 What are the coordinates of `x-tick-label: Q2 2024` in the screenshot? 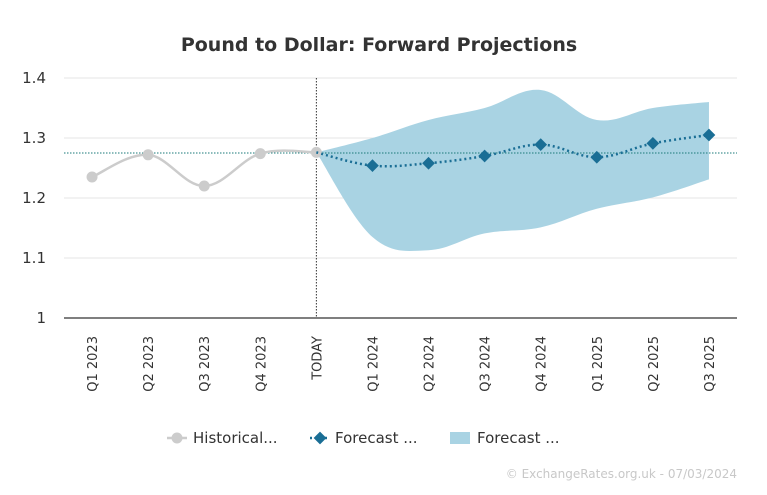 It's located at (430, 364).